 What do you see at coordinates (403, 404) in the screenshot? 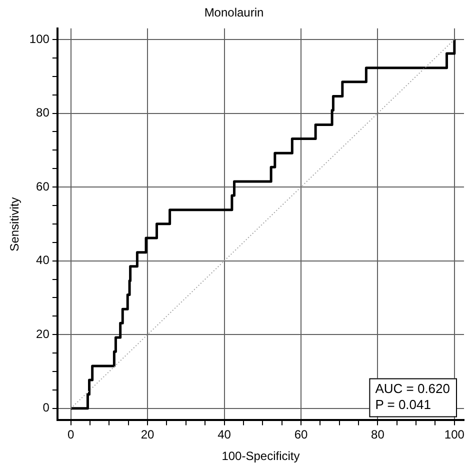
I see `annotation: P = 0.041` at bounding box center [403, 404].